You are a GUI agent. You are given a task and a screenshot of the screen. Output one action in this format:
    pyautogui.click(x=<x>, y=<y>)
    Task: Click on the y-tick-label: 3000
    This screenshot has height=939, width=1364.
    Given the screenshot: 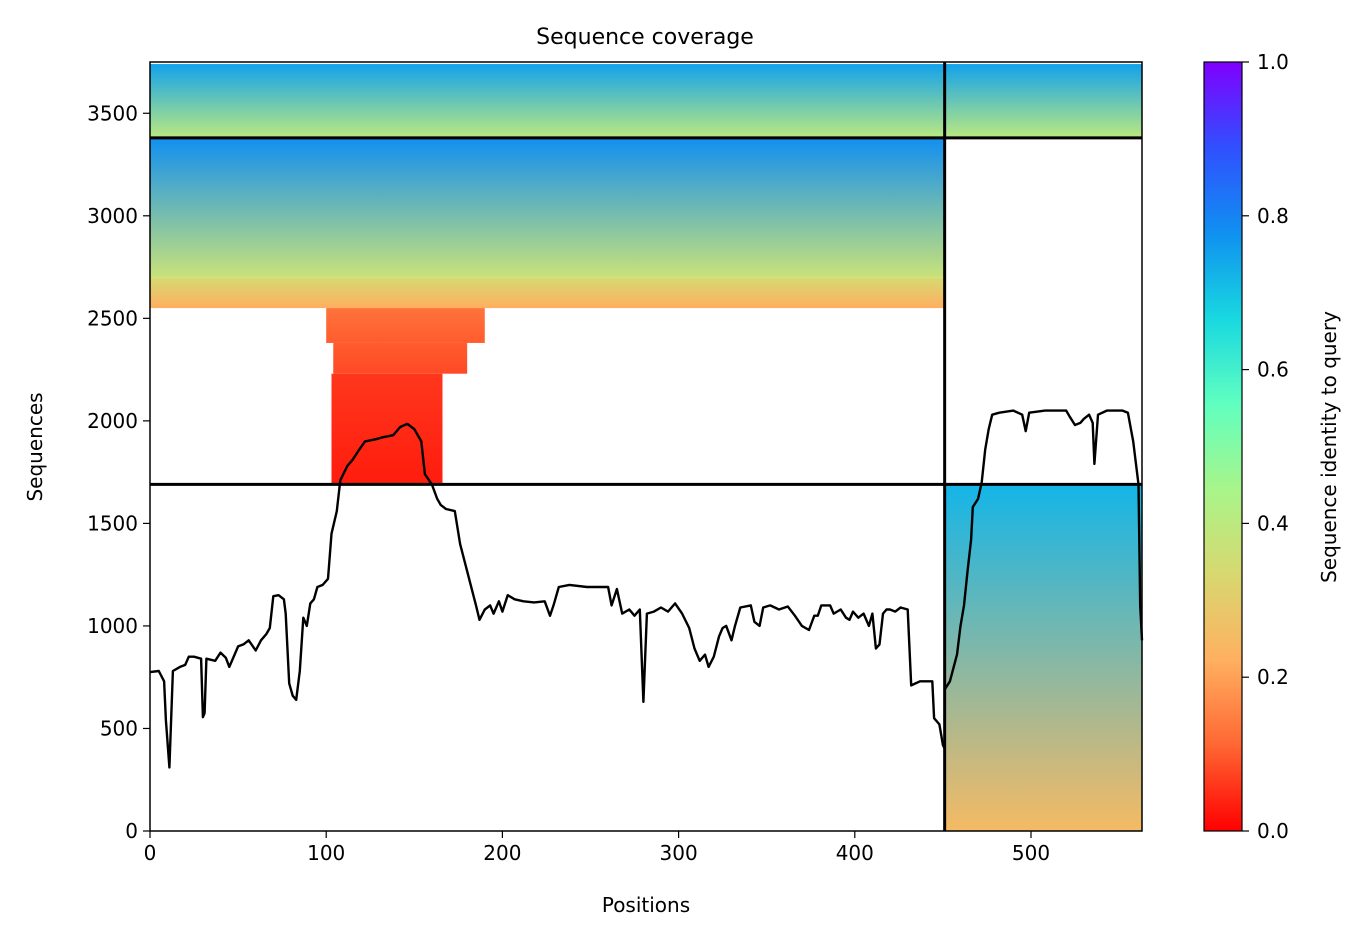 What is the action you would take?
    pyautogui.click(x=112, y=216)
    